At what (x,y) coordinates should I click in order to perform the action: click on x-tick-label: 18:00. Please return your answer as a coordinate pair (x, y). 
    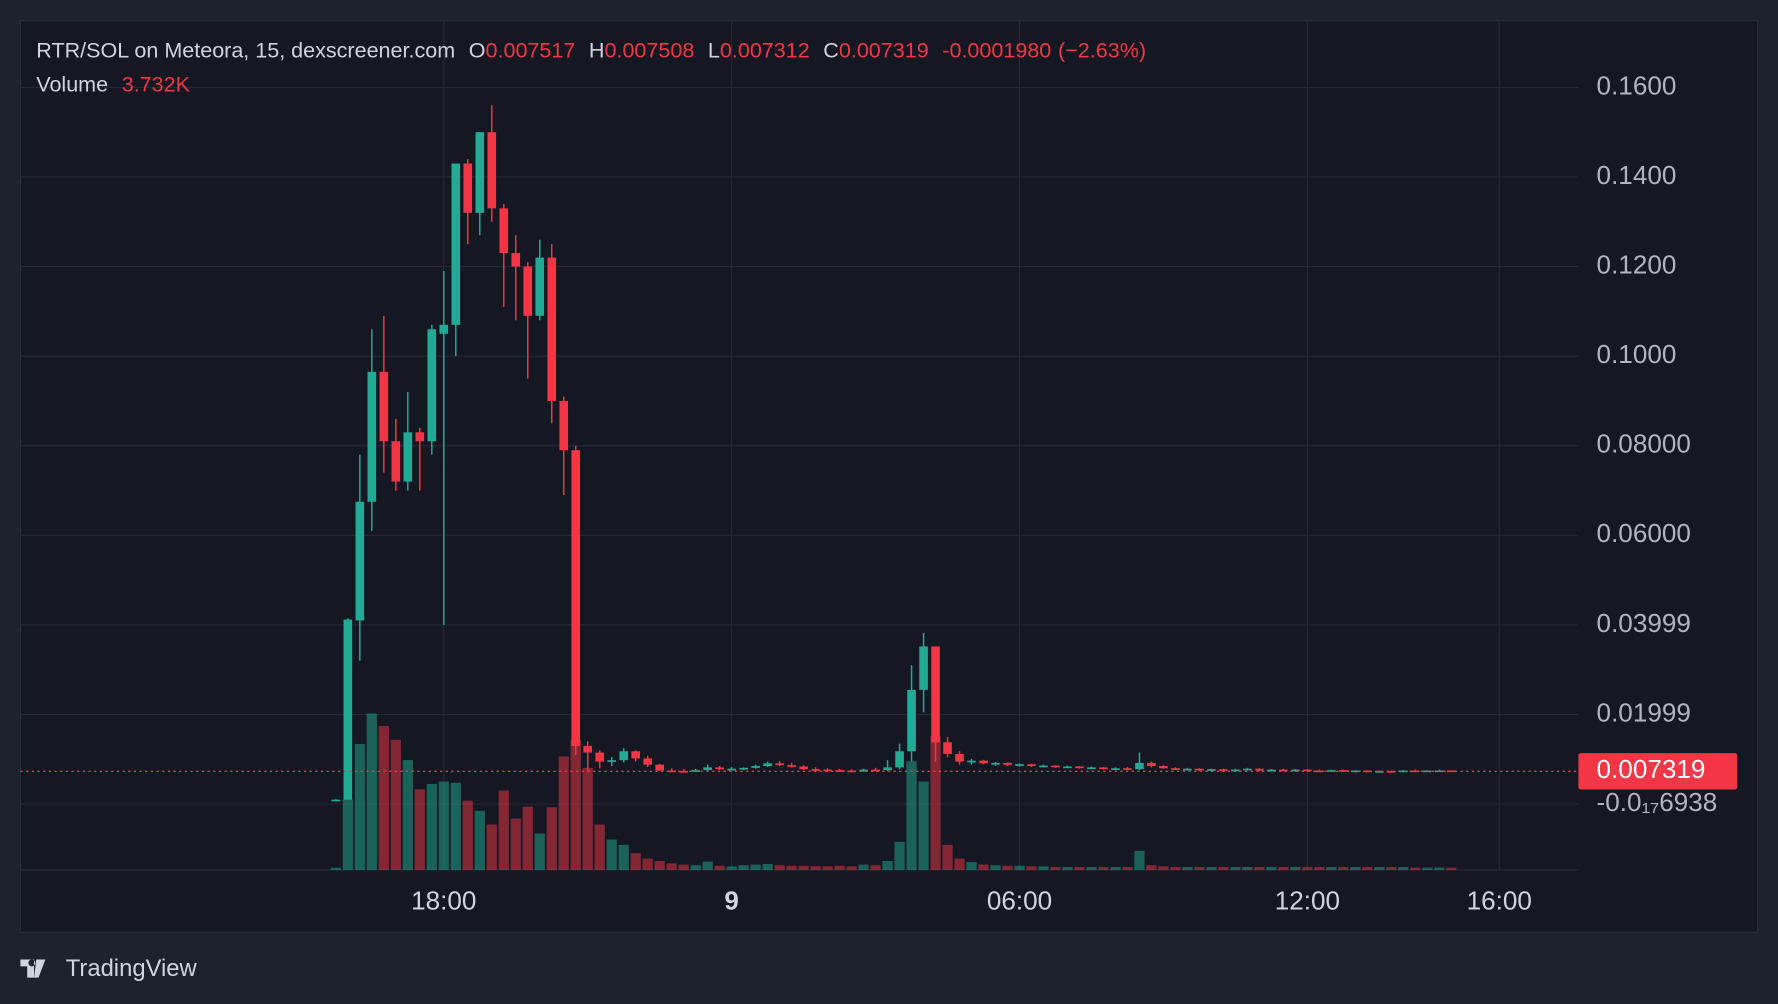
    Looking at the image, I should click on (443, 901).